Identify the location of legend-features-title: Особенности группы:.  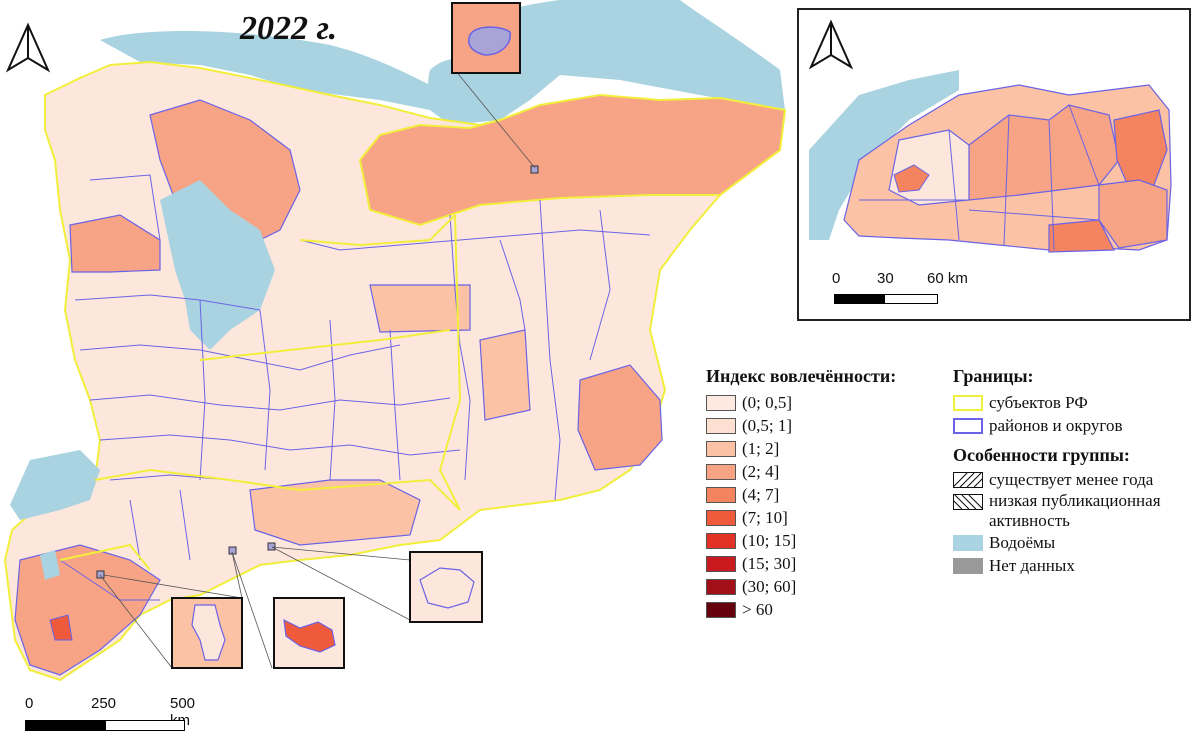
(1041, 455).